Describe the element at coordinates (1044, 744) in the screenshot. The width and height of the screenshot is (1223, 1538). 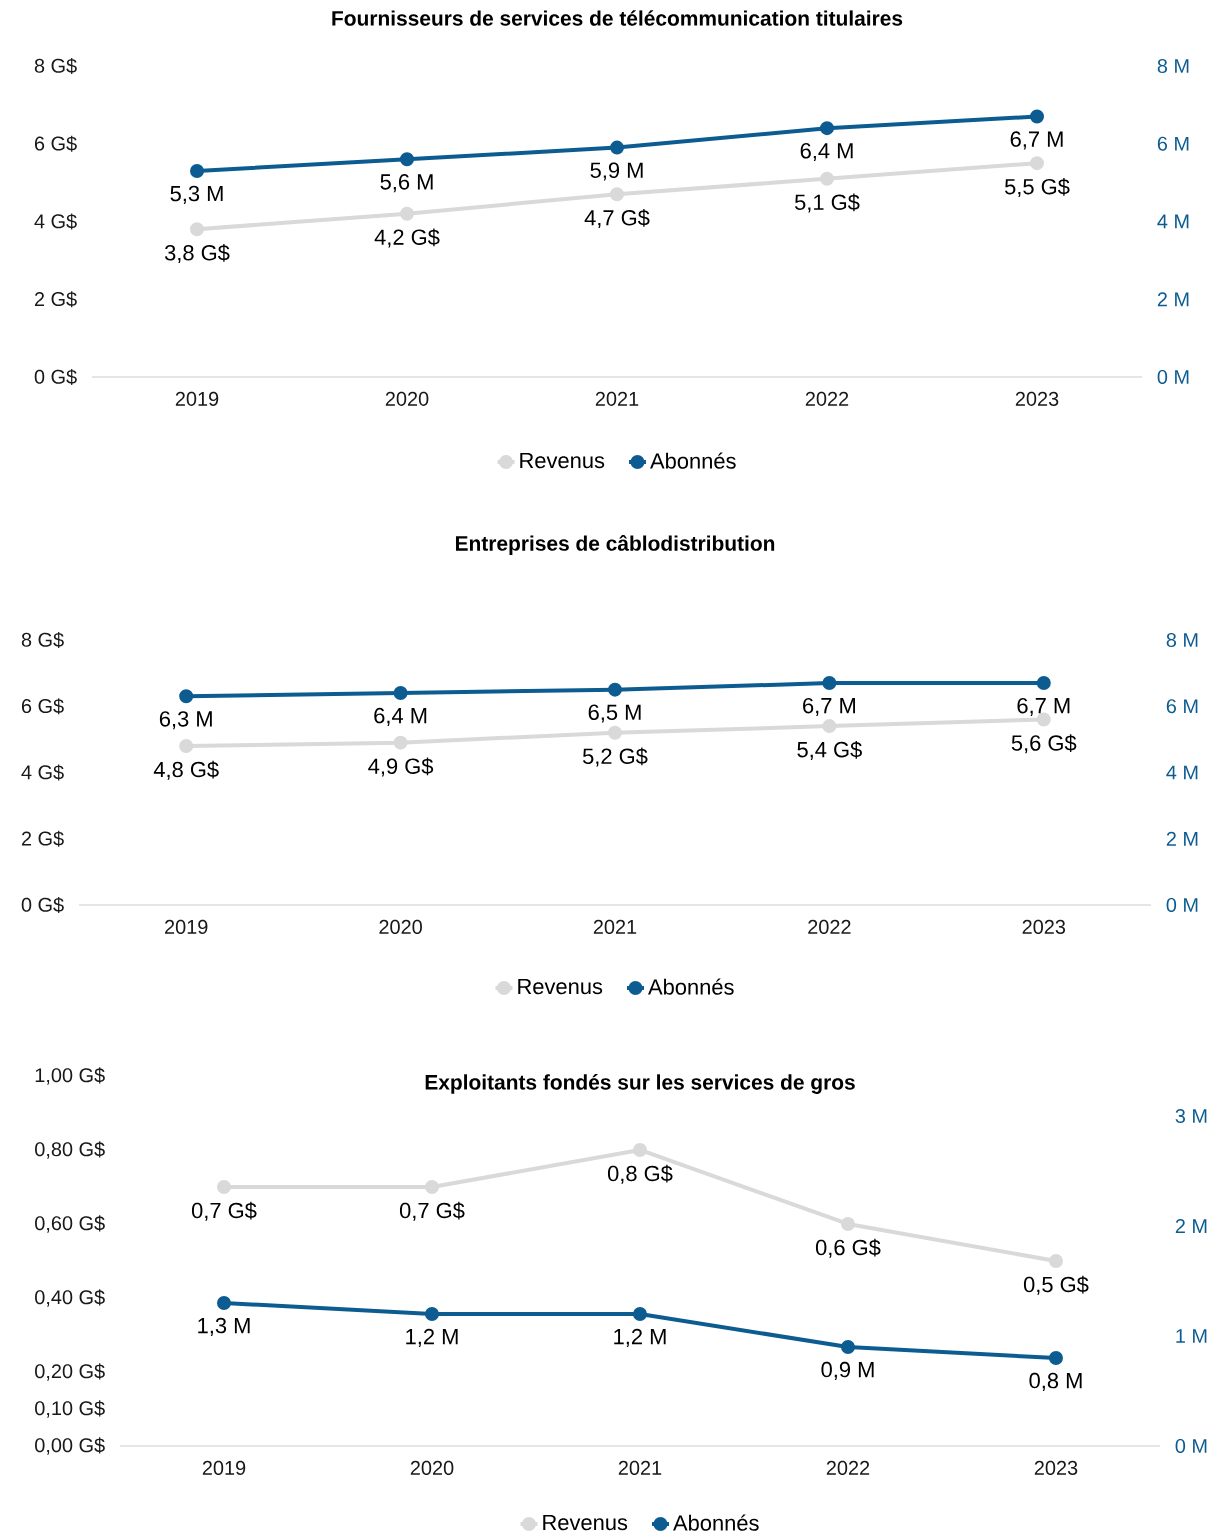
I see `data-label: 5,6 G$` at that location.